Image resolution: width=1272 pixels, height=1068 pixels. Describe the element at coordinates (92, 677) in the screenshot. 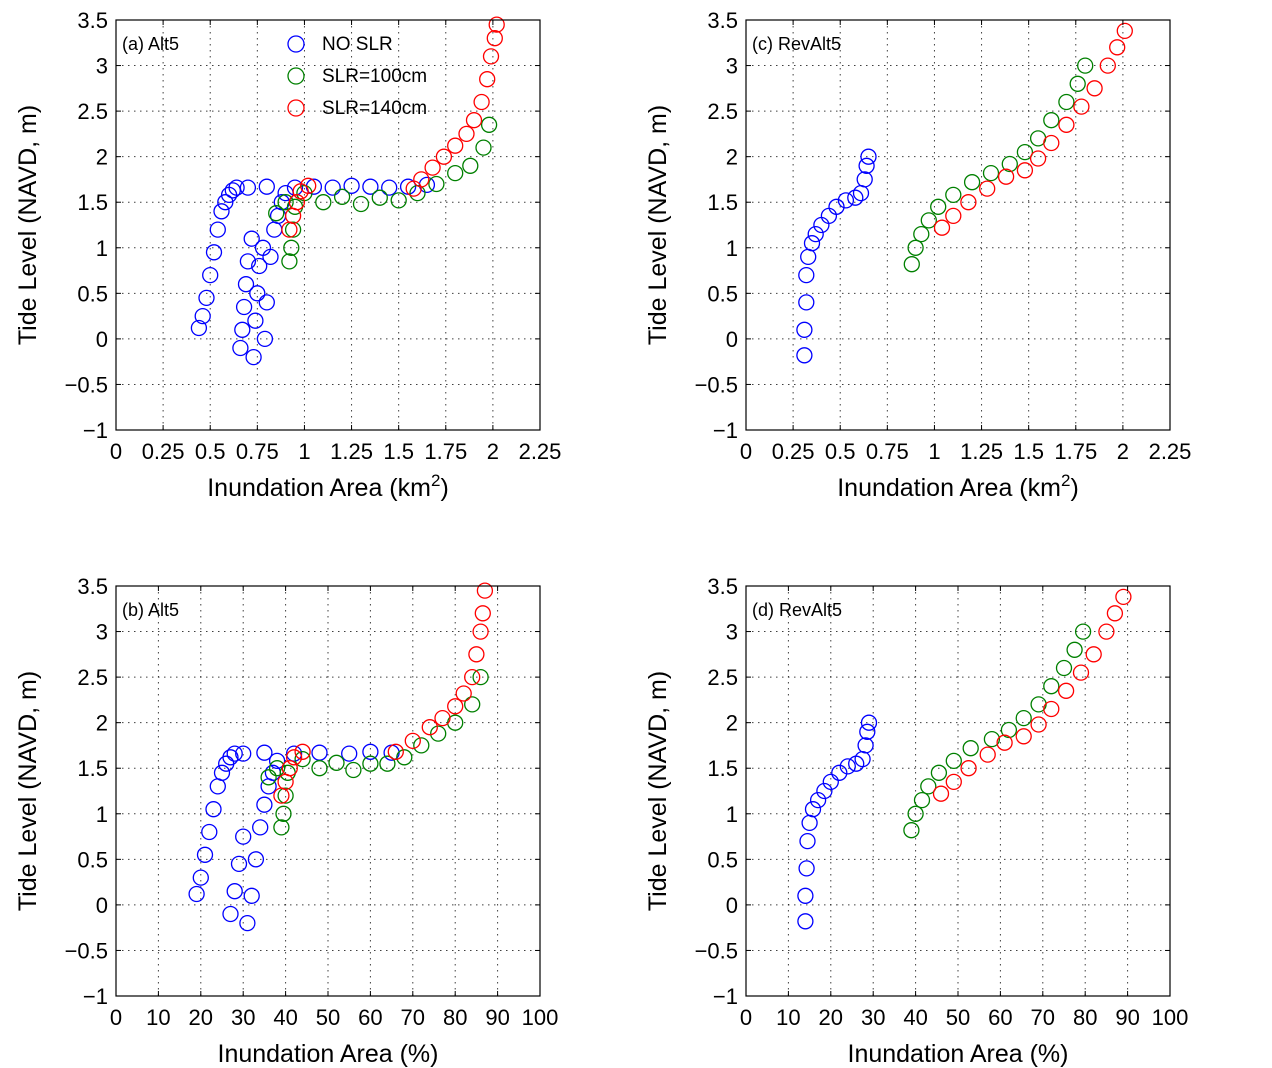

I see `y-tick-label: 2.5` at that location.